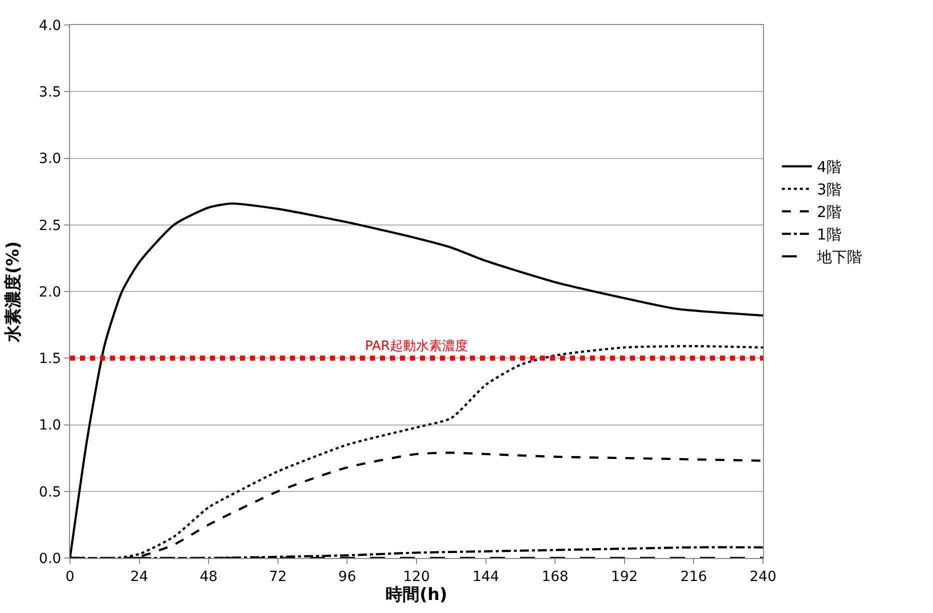  I want to click on y-tick-label: 3.5, so click(50, 92).